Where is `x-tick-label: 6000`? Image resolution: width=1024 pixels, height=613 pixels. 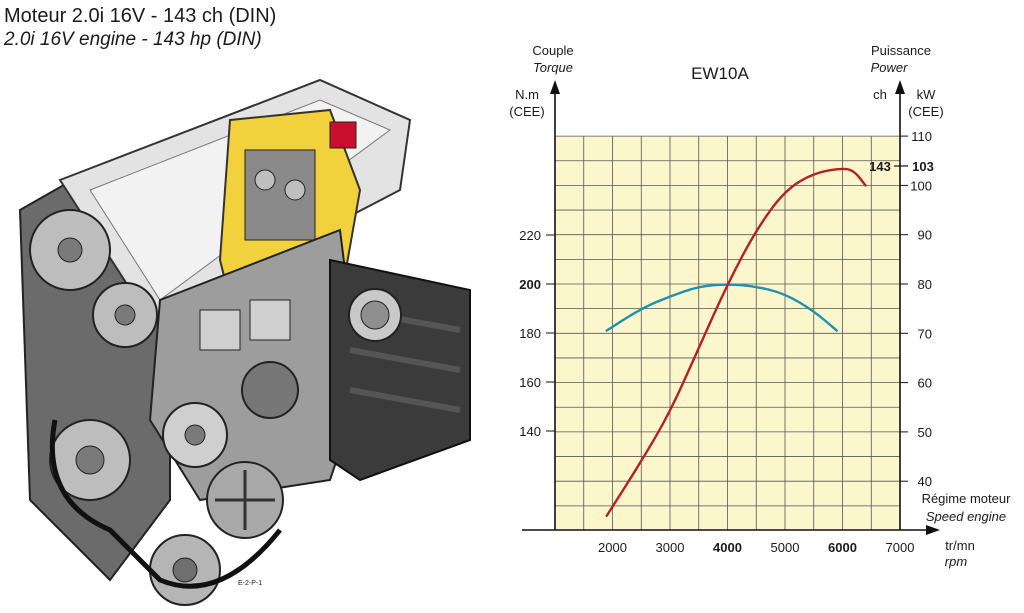
x-tick-label: 6000 is located at coordinates (842, 547).